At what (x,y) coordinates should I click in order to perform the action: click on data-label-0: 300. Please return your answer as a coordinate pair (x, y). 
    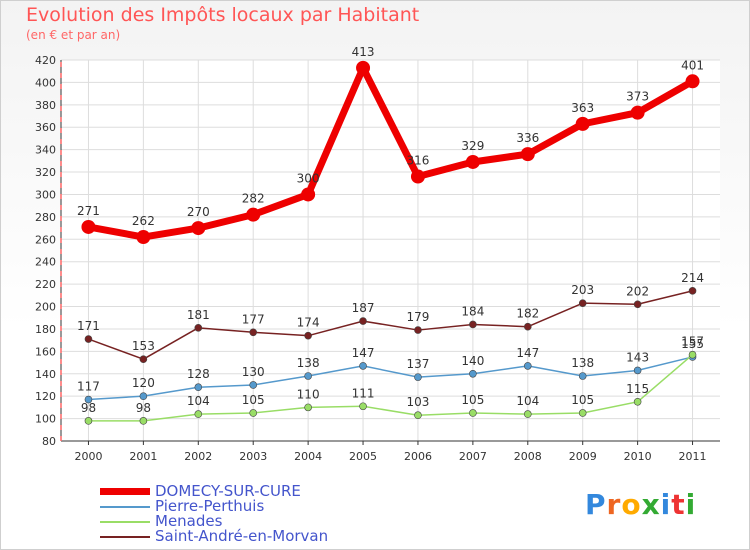
    Looking at the image, I should click on (308, 178).